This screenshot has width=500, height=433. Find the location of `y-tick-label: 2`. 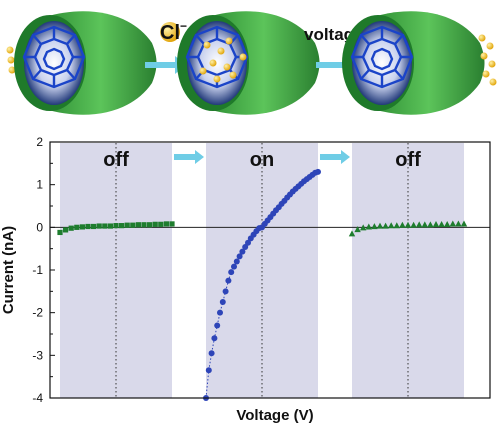

y-tick-label: 2 is located at coordinates (39, 142).